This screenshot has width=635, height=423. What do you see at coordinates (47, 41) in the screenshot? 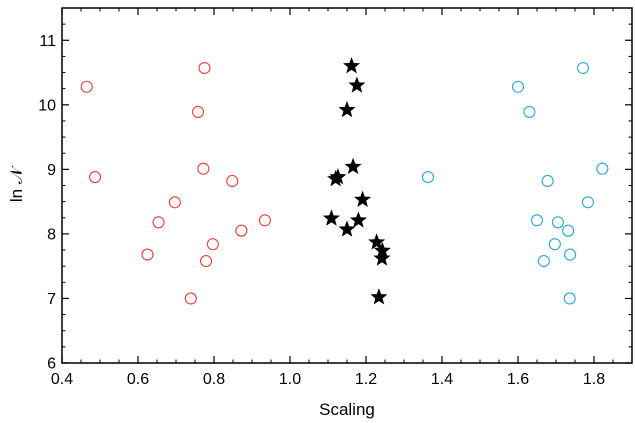
I see `y-tick-label: 11` at bounding box center [47, 41].